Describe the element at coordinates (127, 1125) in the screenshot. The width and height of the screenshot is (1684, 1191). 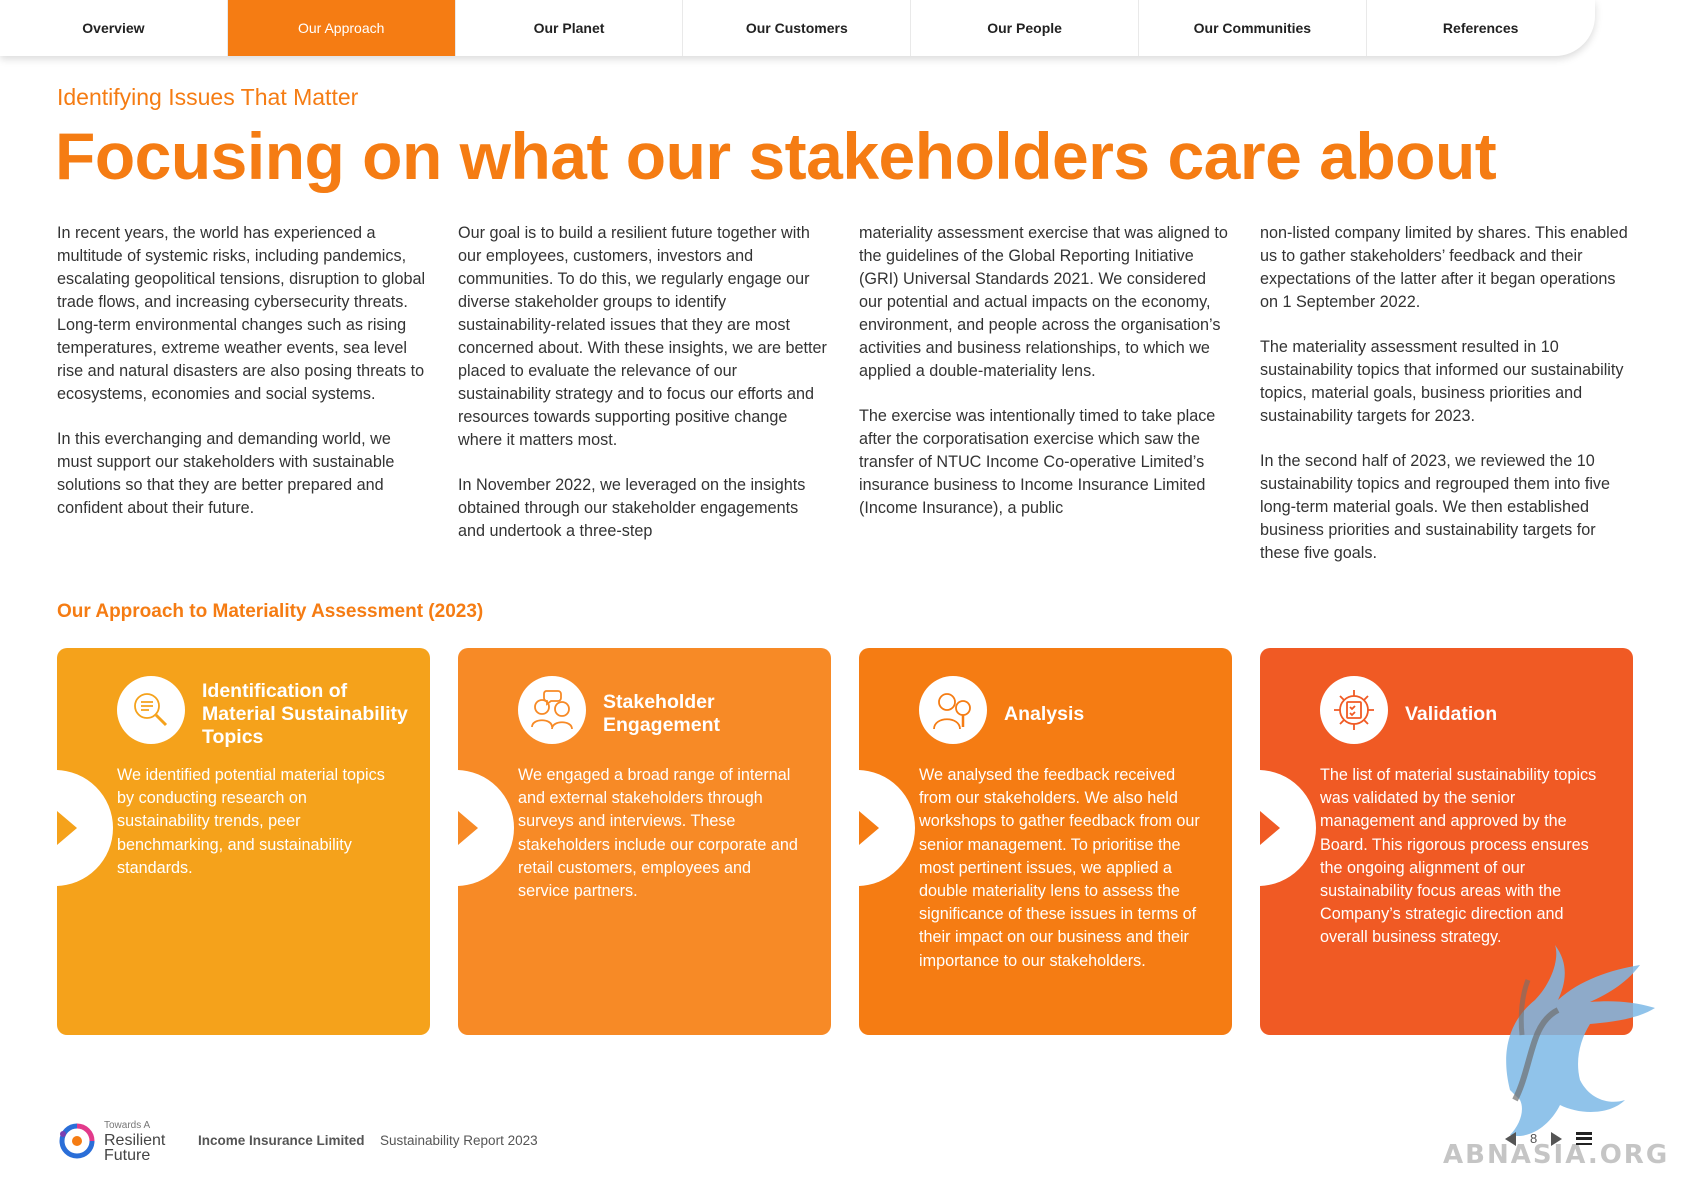
I see `logo-tagline: Towards A` at that location.